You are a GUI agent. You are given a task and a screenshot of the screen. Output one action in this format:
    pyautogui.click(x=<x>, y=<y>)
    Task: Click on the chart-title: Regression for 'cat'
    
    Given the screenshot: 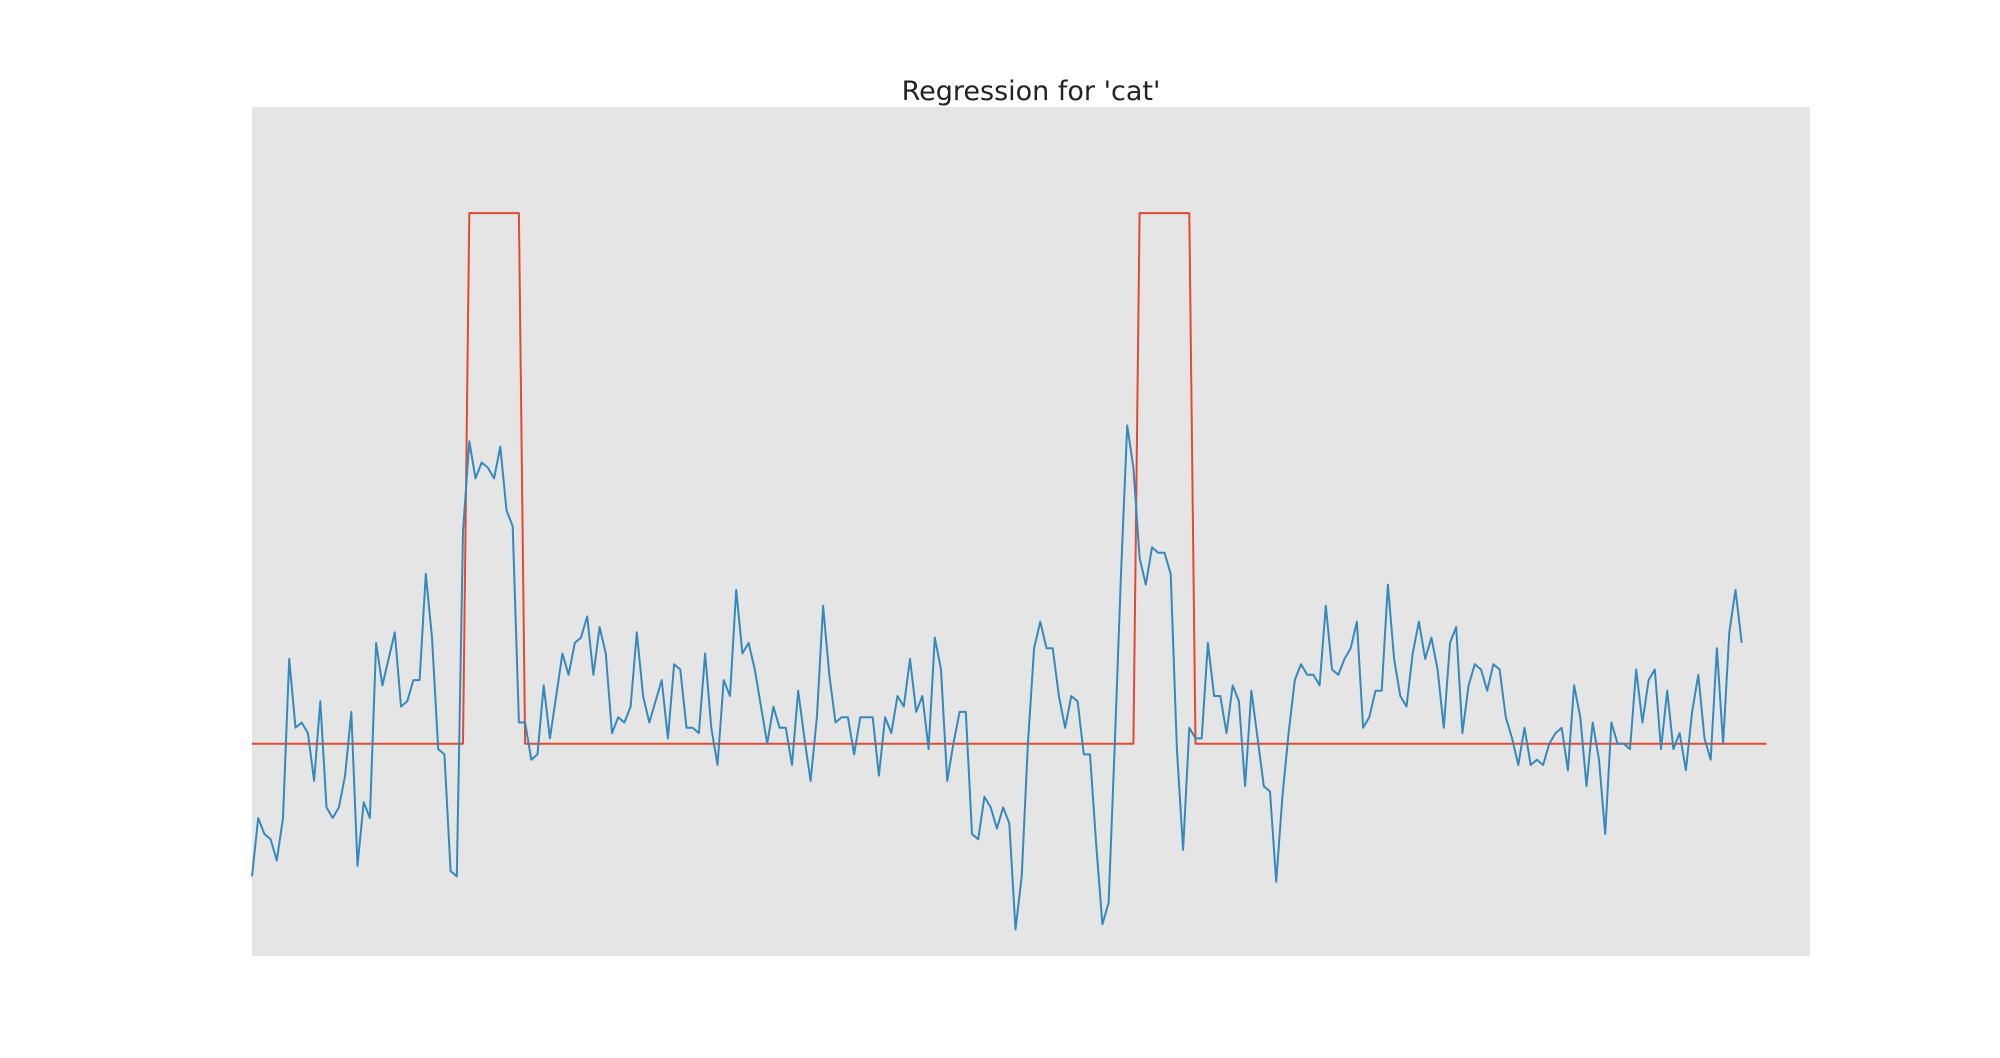 What is the action you would take?
    pyautogui.click(x=1031, y=91)
    